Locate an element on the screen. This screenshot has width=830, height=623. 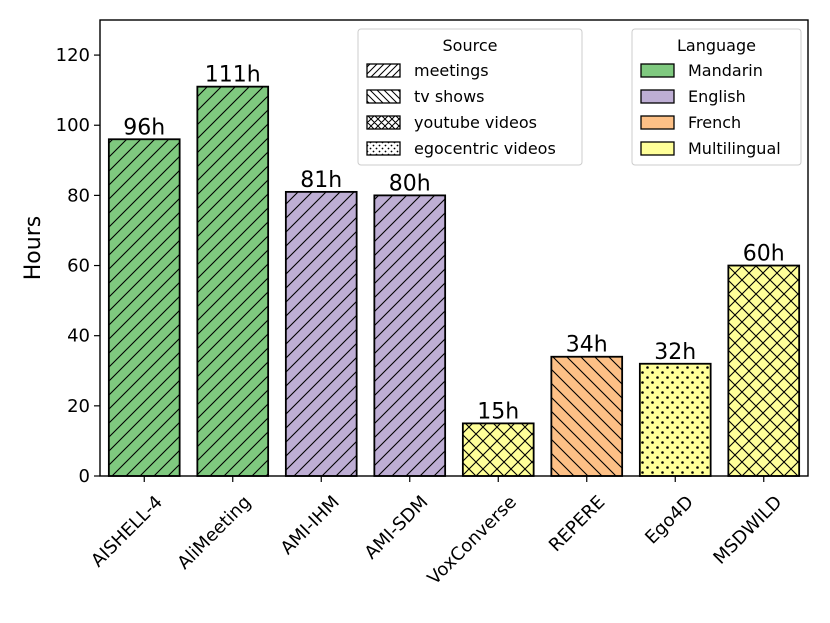
x-tick-label-alimeeting: AliMeeting is located at coordinates (214, 533).